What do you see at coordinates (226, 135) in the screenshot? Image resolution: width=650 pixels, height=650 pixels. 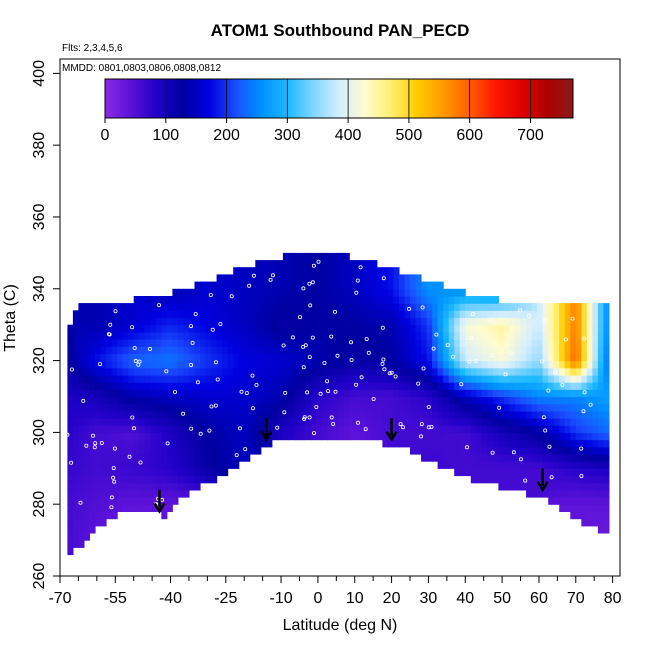 I see `colorbar-tick-label: 200` at bounding box center [226, 135].